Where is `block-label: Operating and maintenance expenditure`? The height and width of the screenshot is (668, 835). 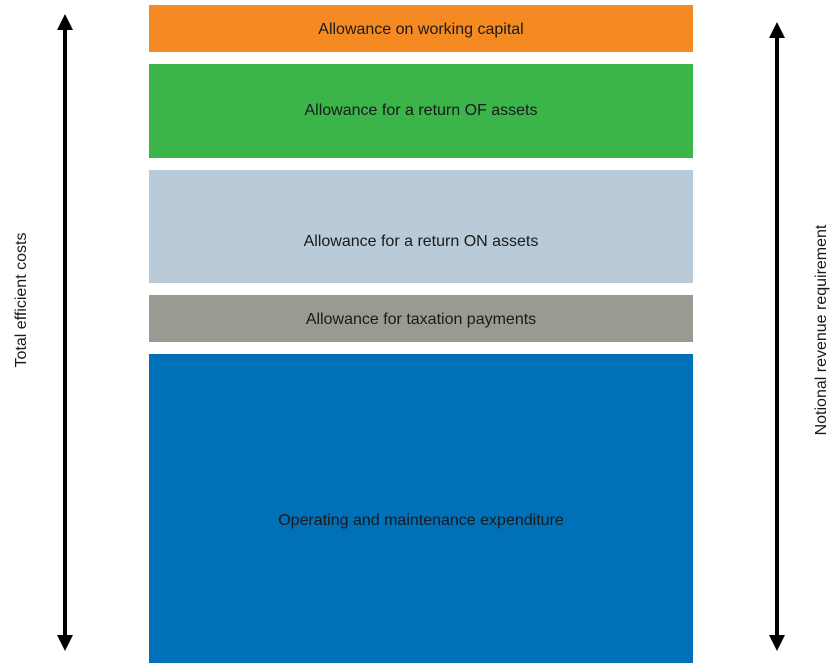 block-label: Operating and maintenance expenditure is located at coordinates (421, 520).